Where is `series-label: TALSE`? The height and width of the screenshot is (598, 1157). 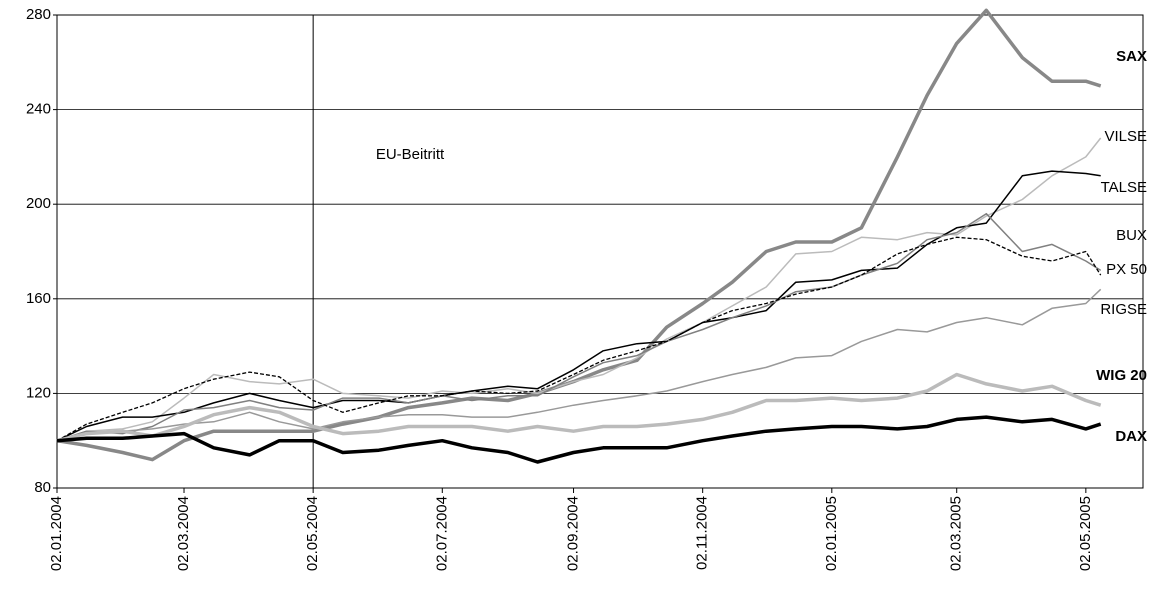 series-label: TALSE is located at coordinates (1124, 187).